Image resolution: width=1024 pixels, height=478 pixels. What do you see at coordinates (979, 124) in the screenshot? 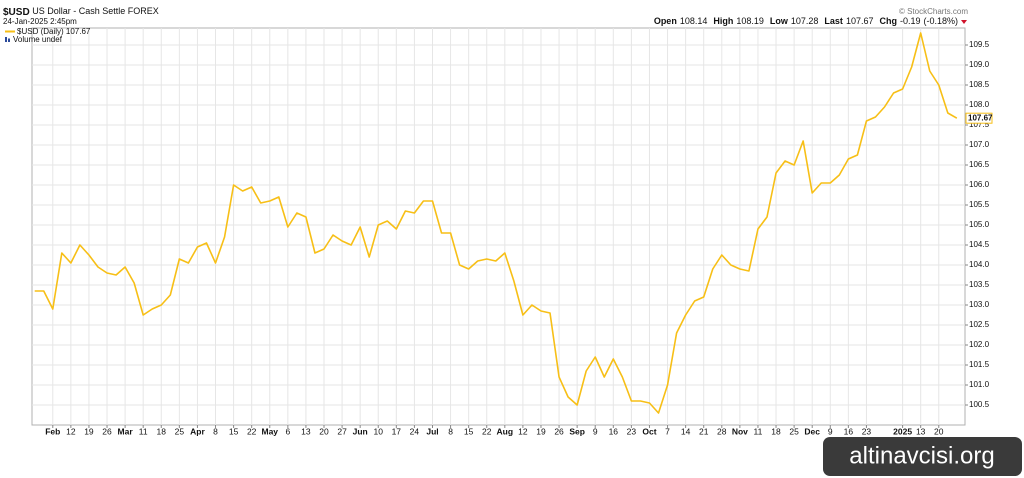
I see `y-tick-label: 107.5` at bounding box center [979, 124].